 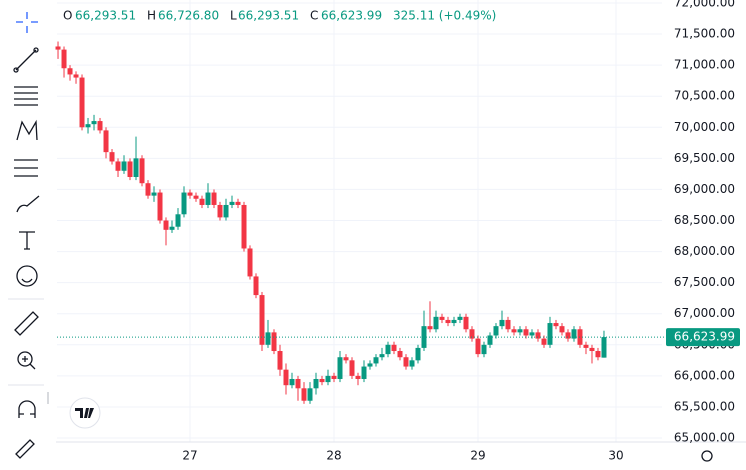 What do you see at coordinates (477, 456) in the screenshot?
I see `x-tick-label: 29` at bounding box center [477, 456].